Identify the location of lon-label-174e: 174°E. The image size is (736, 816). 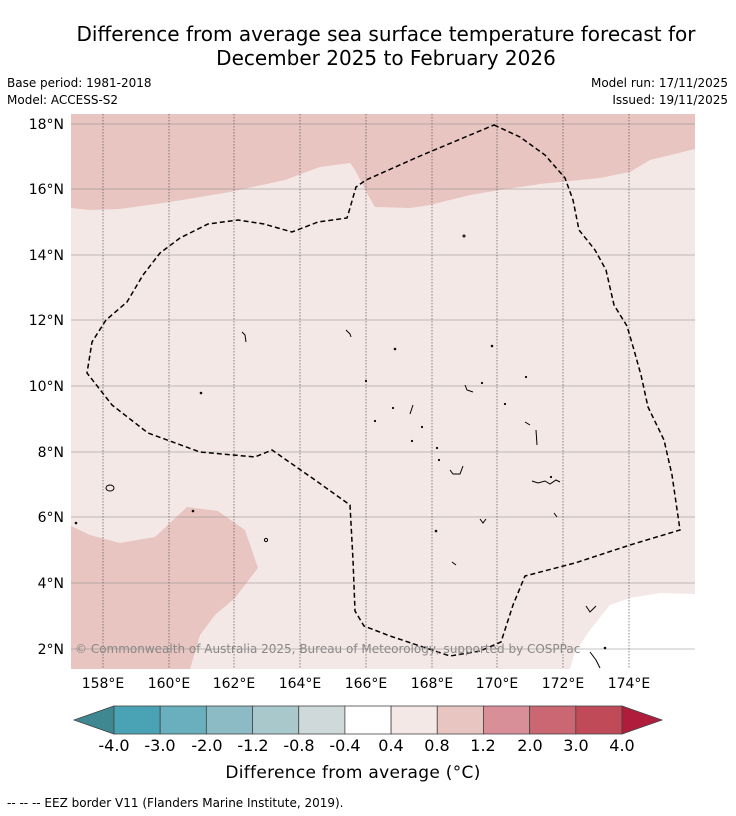
(629, 684).